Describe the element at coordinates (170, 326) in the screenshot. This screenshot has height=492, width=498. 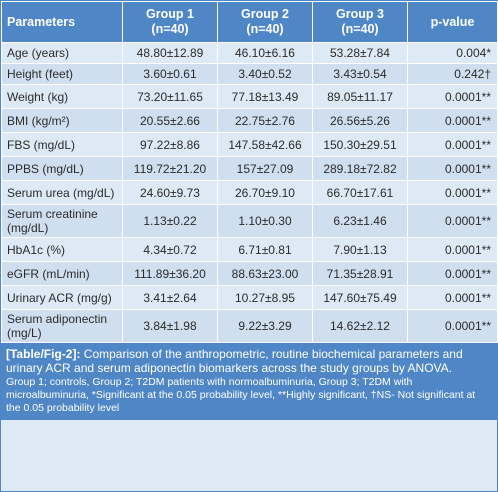
I see `group-1-cell: 3.84±1.98` at that location.